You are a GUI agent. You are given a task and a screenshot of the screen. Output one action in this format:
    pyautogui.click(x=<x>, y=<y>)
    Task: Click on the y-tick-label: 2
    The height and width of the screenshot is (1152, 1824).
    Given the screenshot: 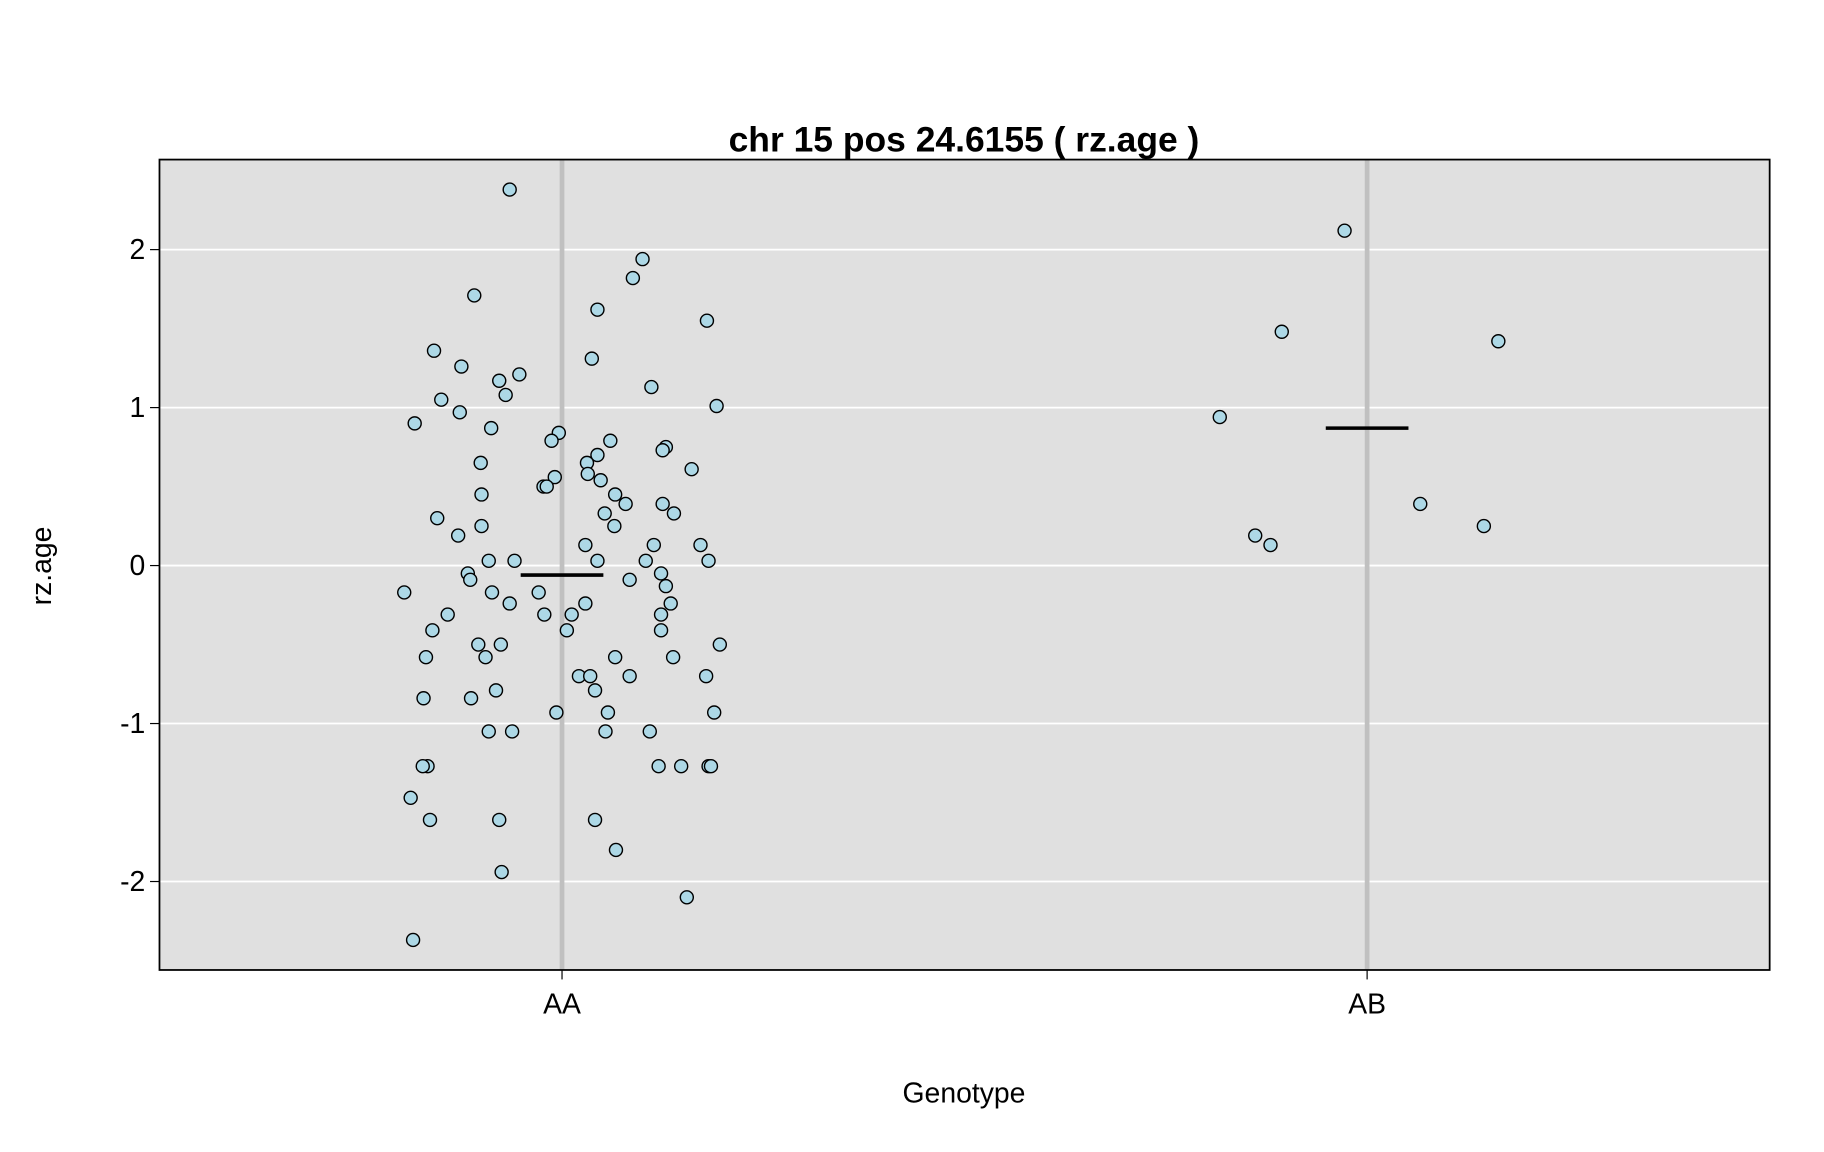 What is the action you would take?
    pyautogui.click(x=138, y=250)
    